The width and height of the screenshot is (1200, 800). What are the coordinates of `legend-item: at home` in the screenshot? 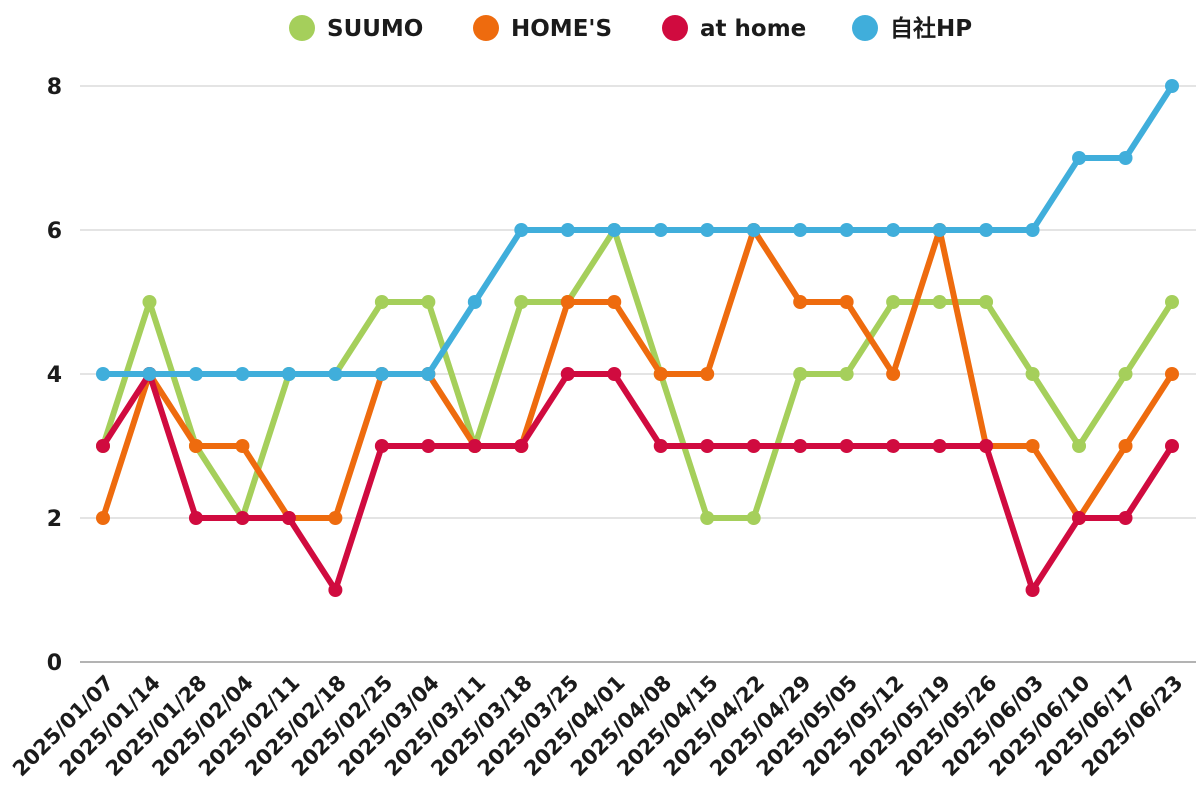 It's located at (734, 28).